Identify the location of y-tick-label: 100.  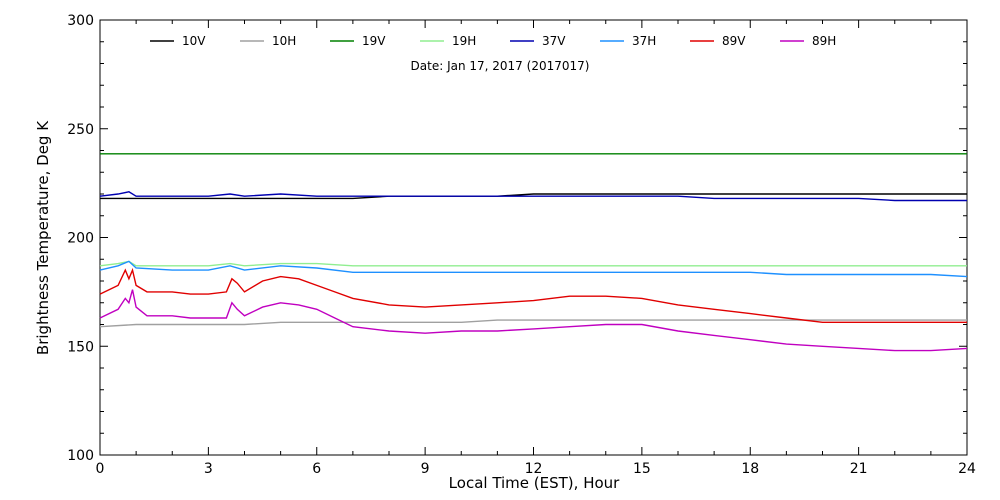
(80, 456).